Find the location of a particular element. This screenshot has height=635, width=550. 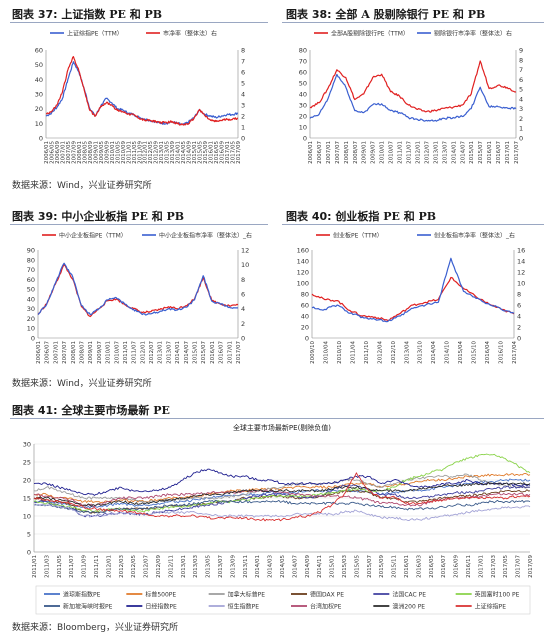

y2-tick-label: 10 is located at coordinates (521, 284).